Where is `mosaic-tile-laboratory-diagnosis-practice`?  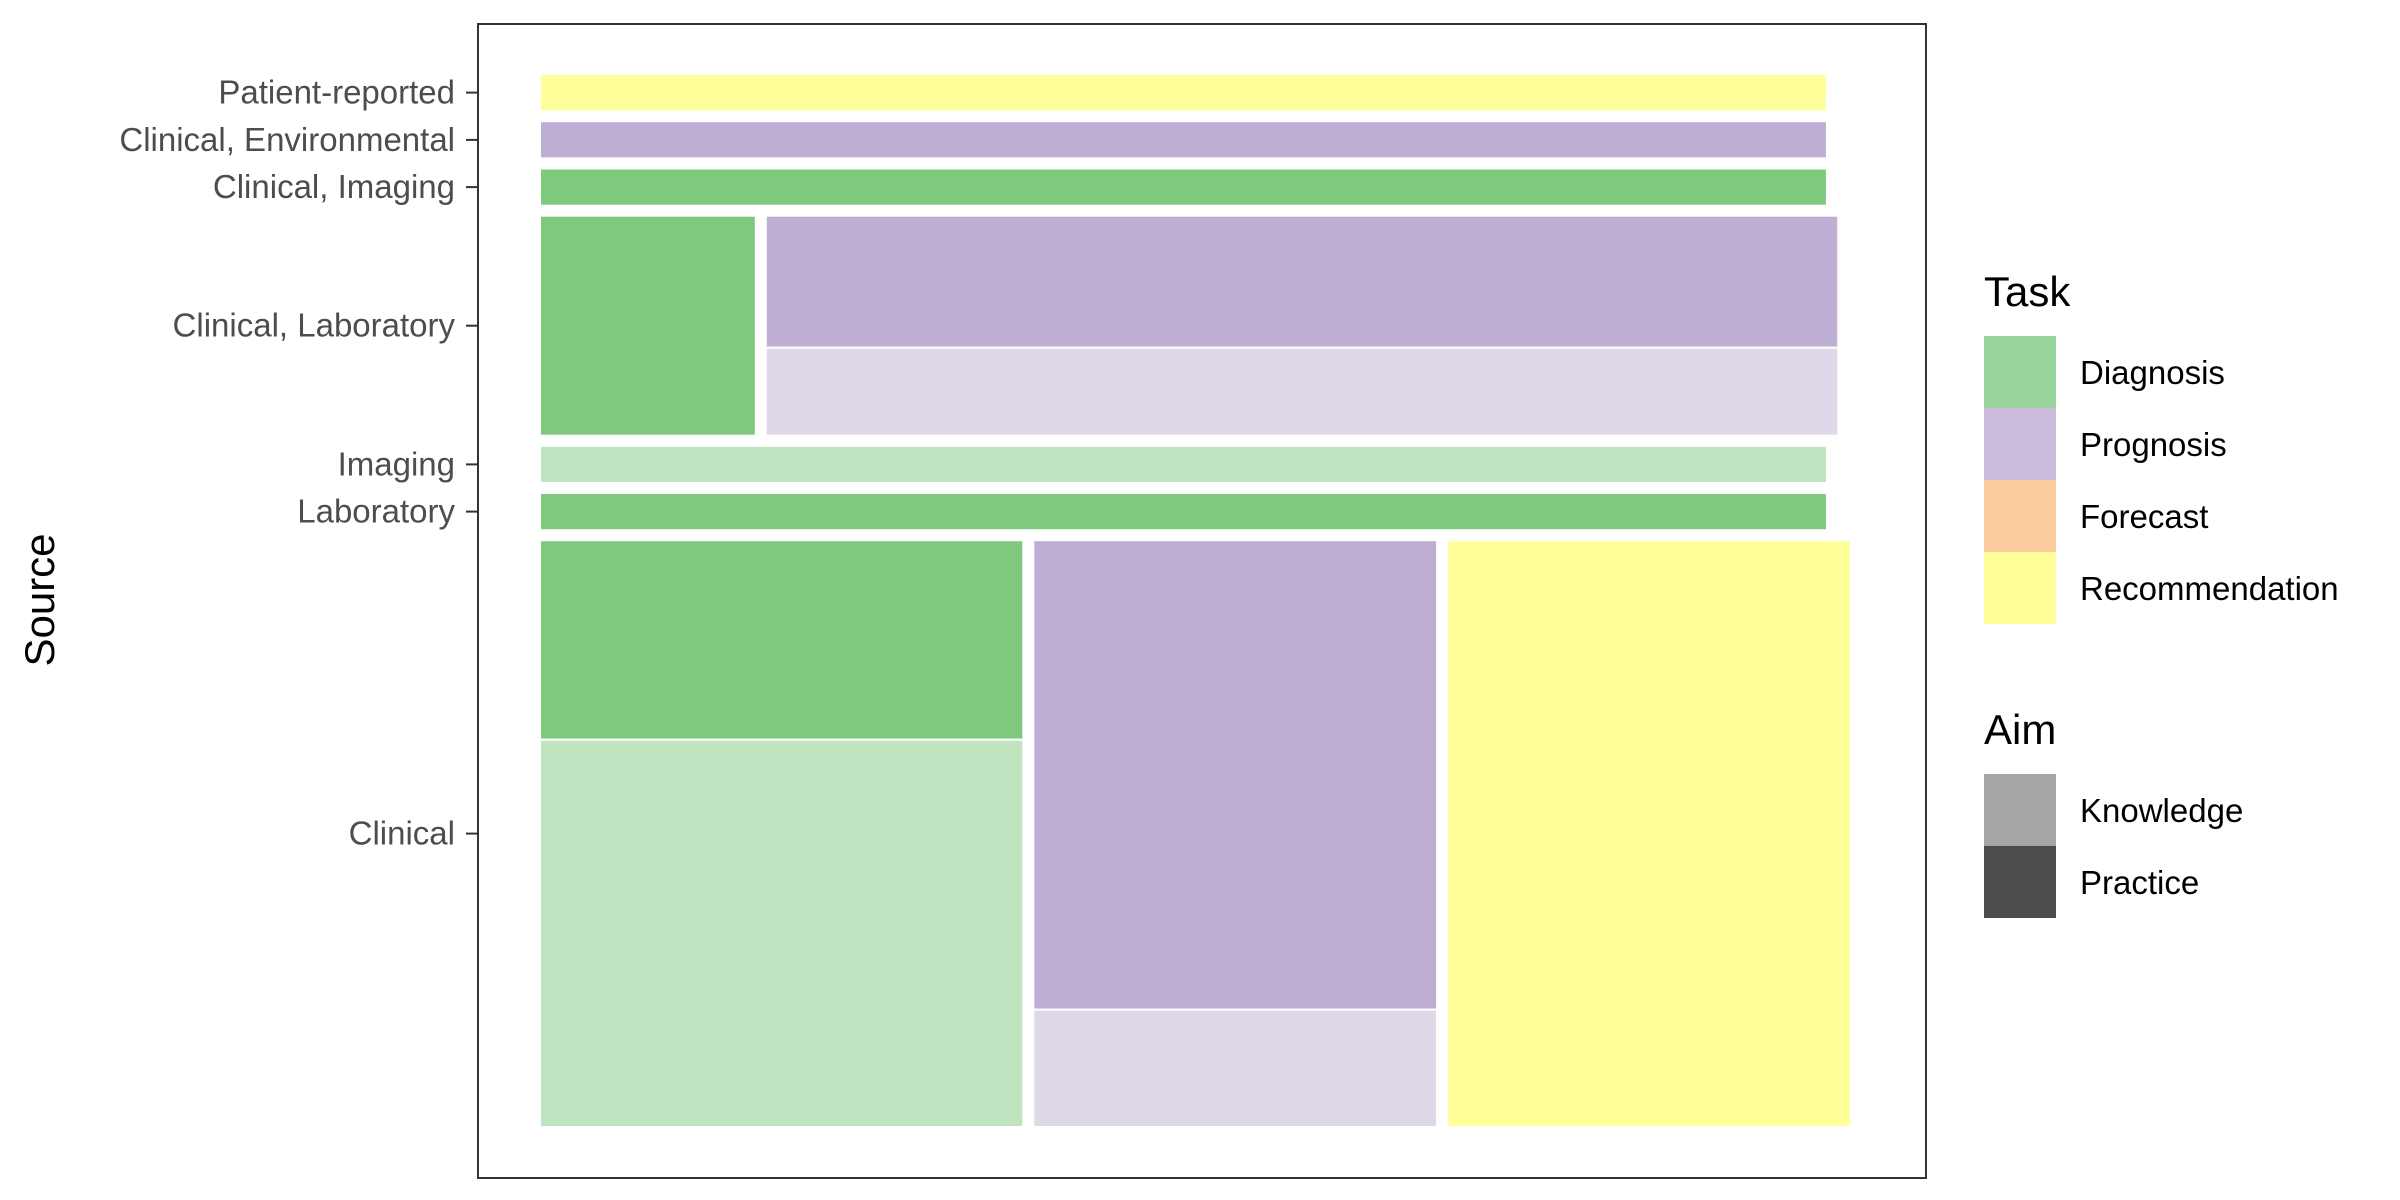 mosaic-tile-laboratory-diagnosis-practice is located at coordinates (1183, 512).